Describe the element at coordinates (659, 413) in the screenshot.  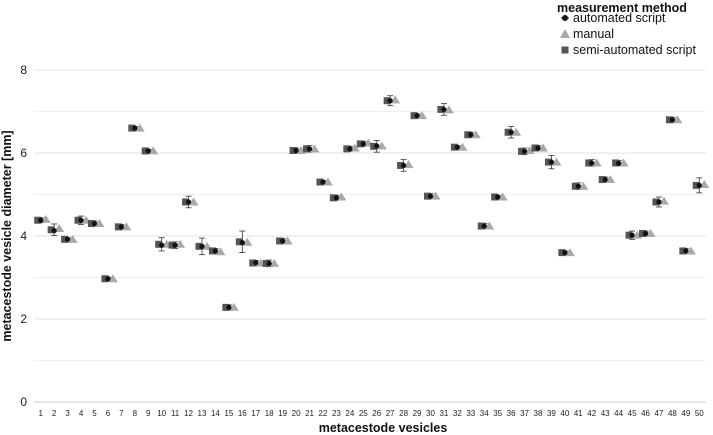
I see `x-tick-label: 47` at that location.